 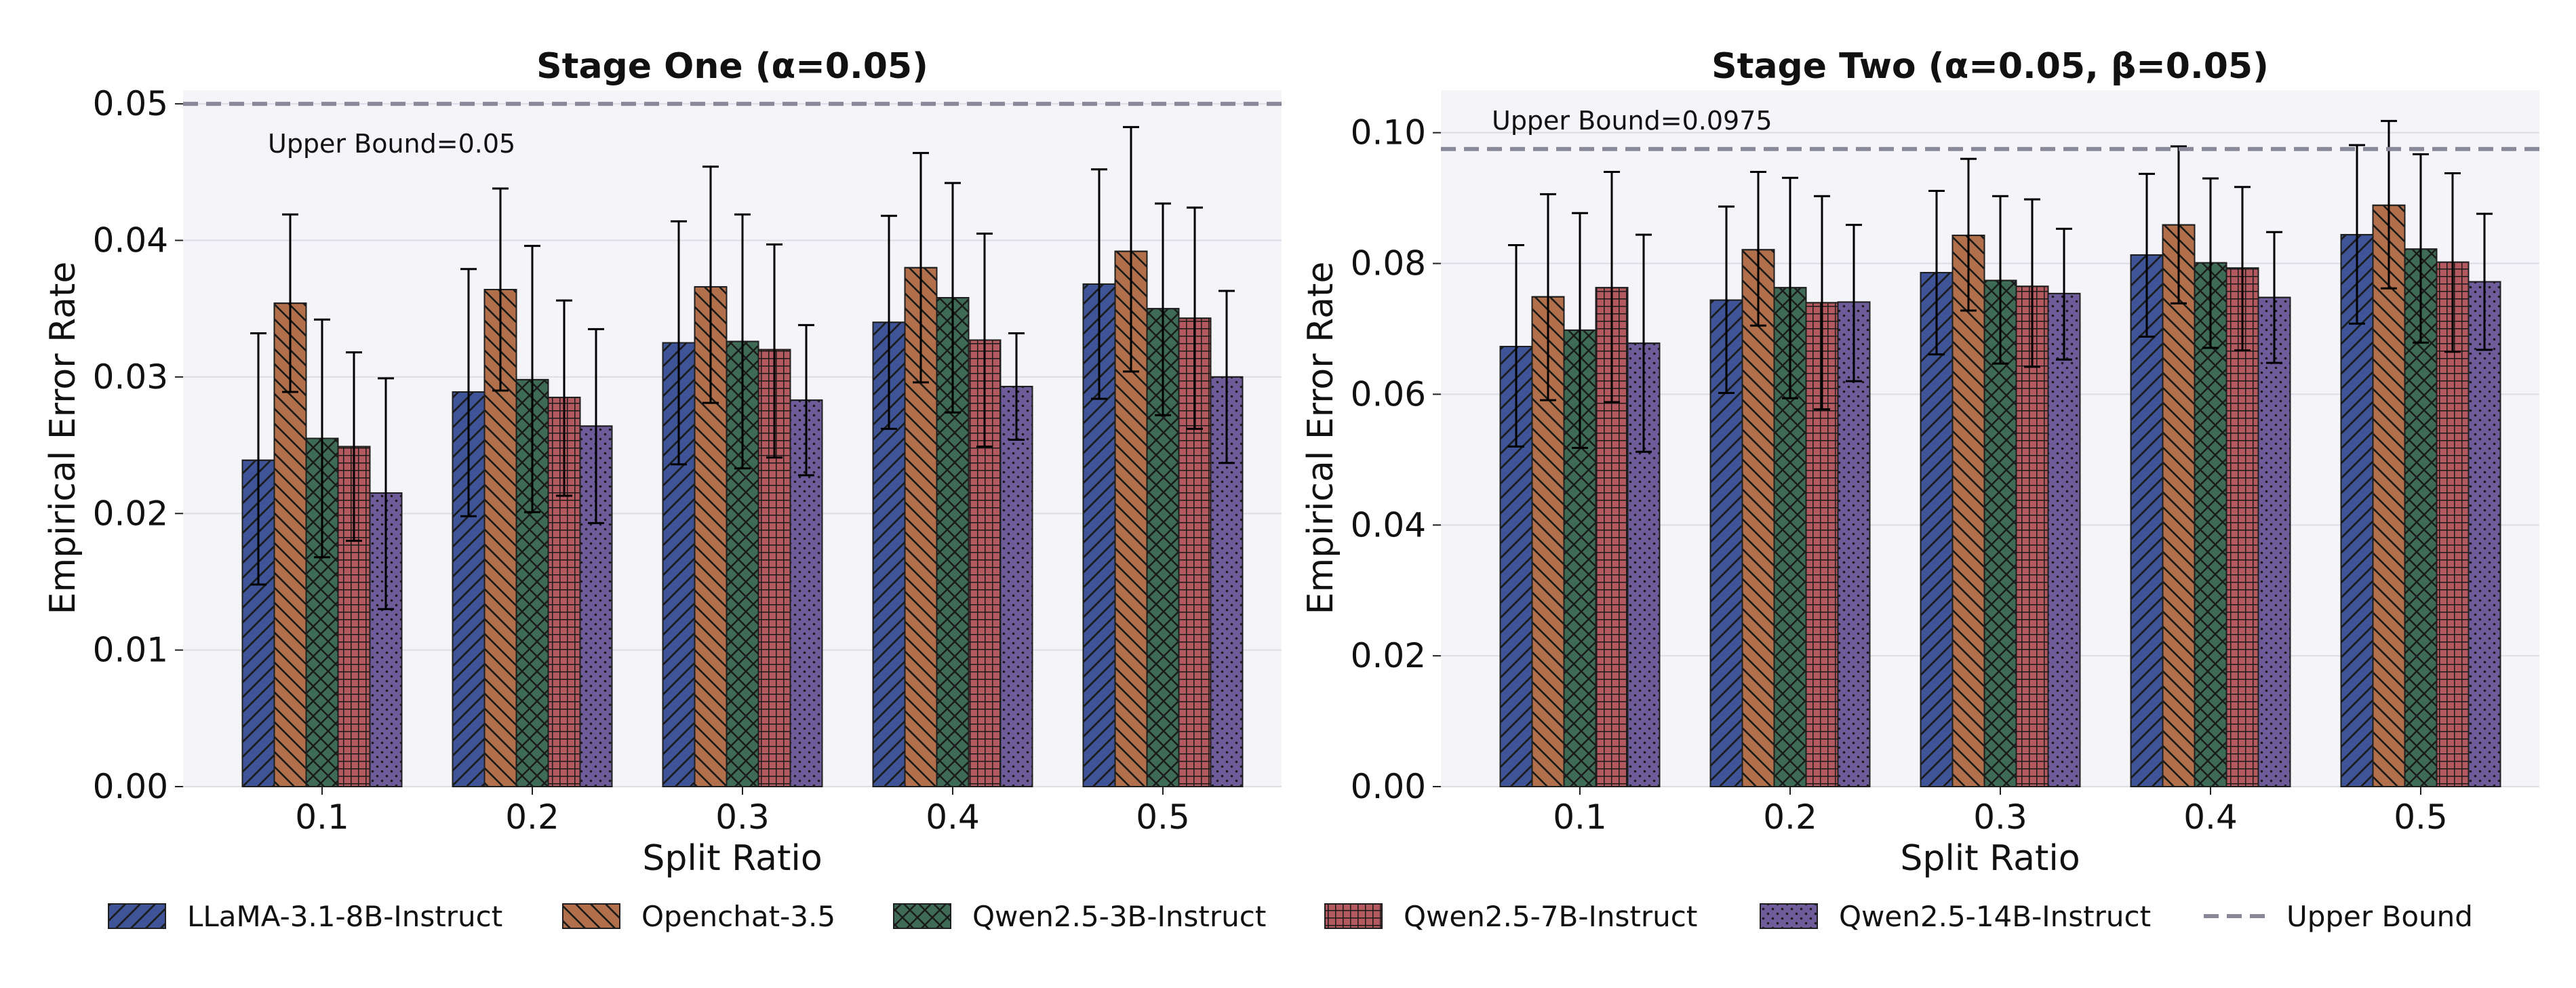 What do you see at coordinates (532, 817) in the screenshot?
I see `stage-one-xtick-label: 0.2` at bounding box center [532, 817].